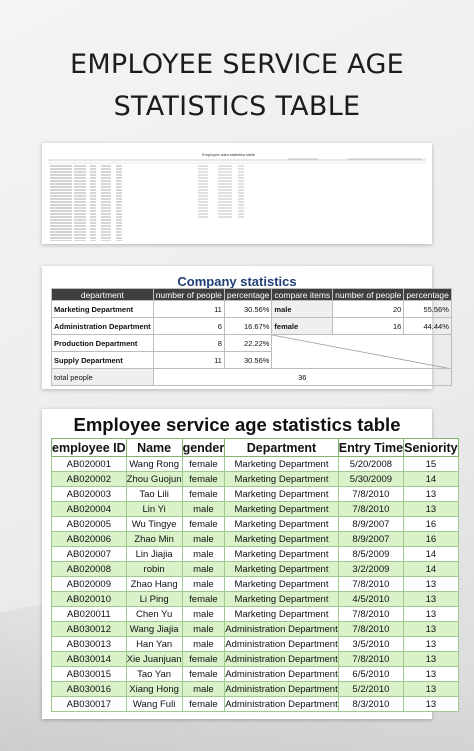 This screenshot has width=474, height=751. I want to click on percentage-cell: 16.67%, so click(248, 326).